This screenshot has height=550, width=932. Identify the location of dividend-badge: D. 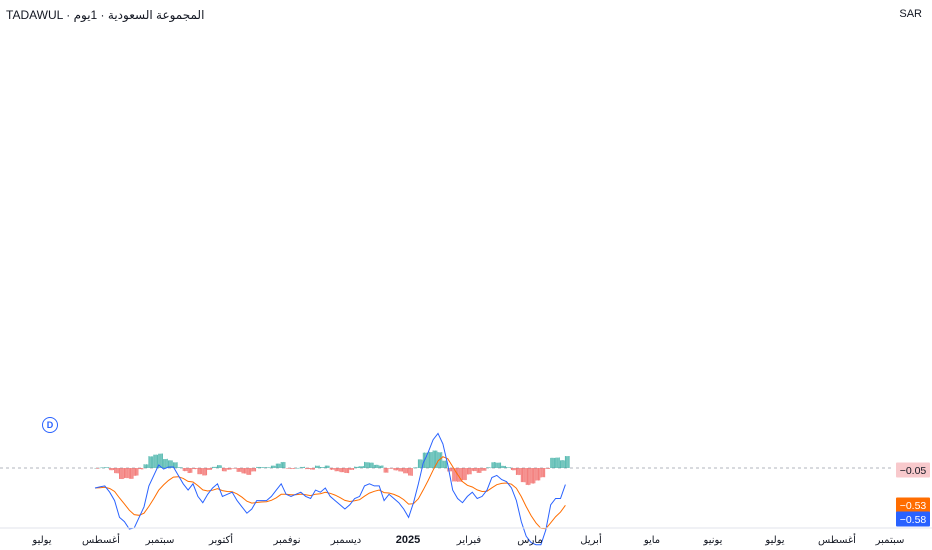
(50, 425).